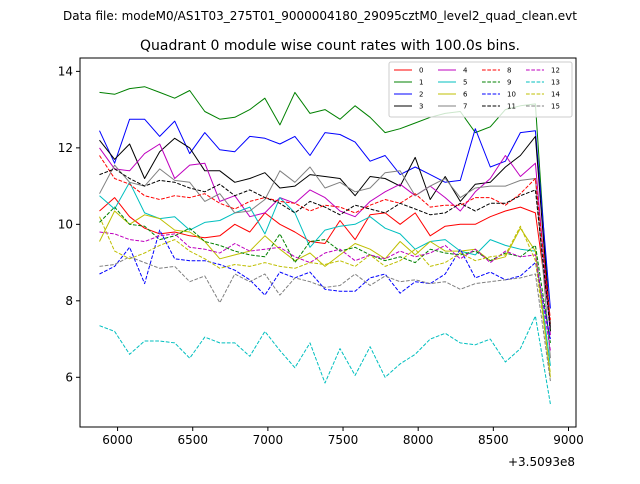 The height and width of the screenshot is (484, 640). What do you see at coordinates (69, 377) in the screenshot?
I see `y-tick-label-6: 6` at bounding box center [69, 377].